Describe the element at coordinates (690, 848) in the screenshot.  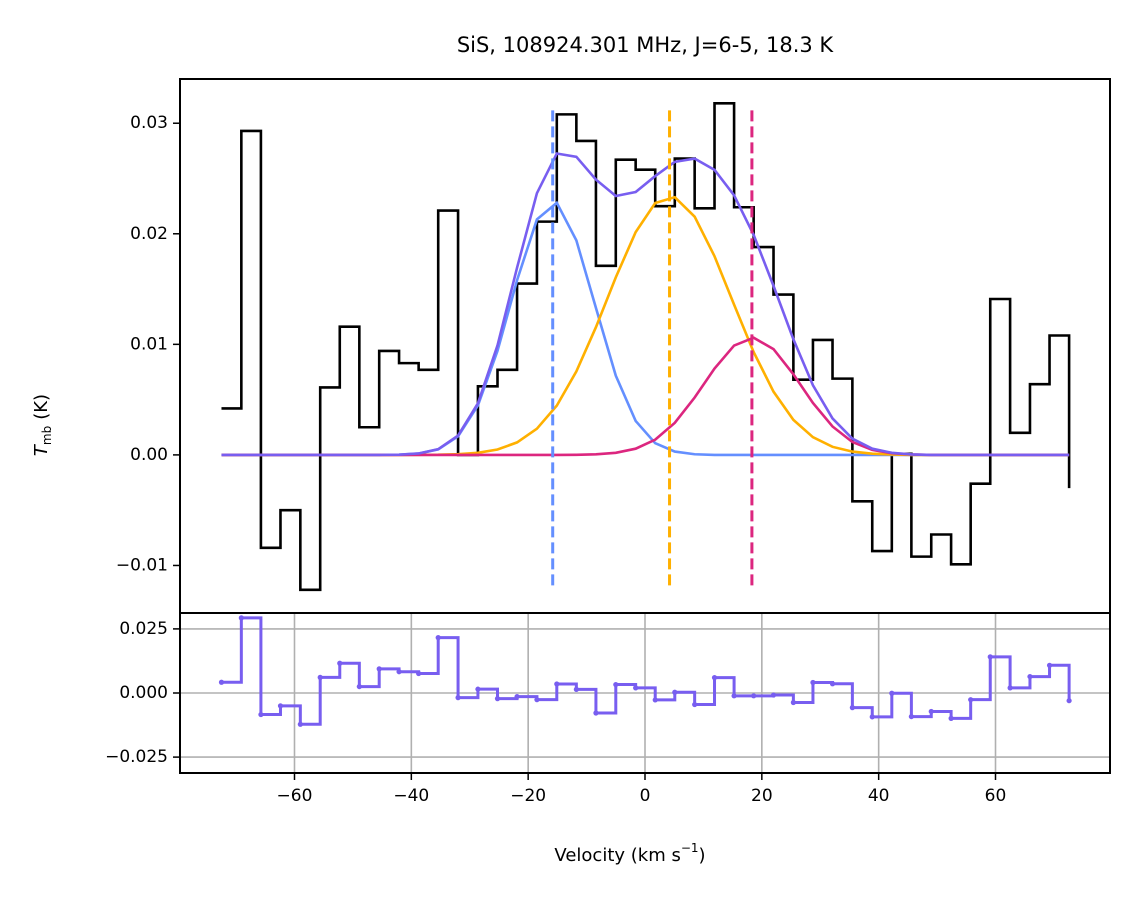
I see `x-label-superscript: −1` at that location.